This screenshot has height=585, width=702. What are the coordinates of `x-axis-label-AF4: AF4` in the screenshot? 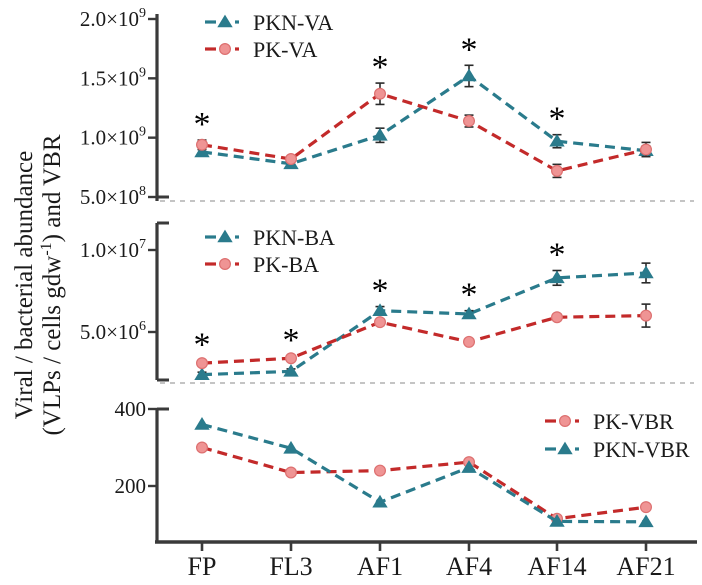 It's located at (469, 566).